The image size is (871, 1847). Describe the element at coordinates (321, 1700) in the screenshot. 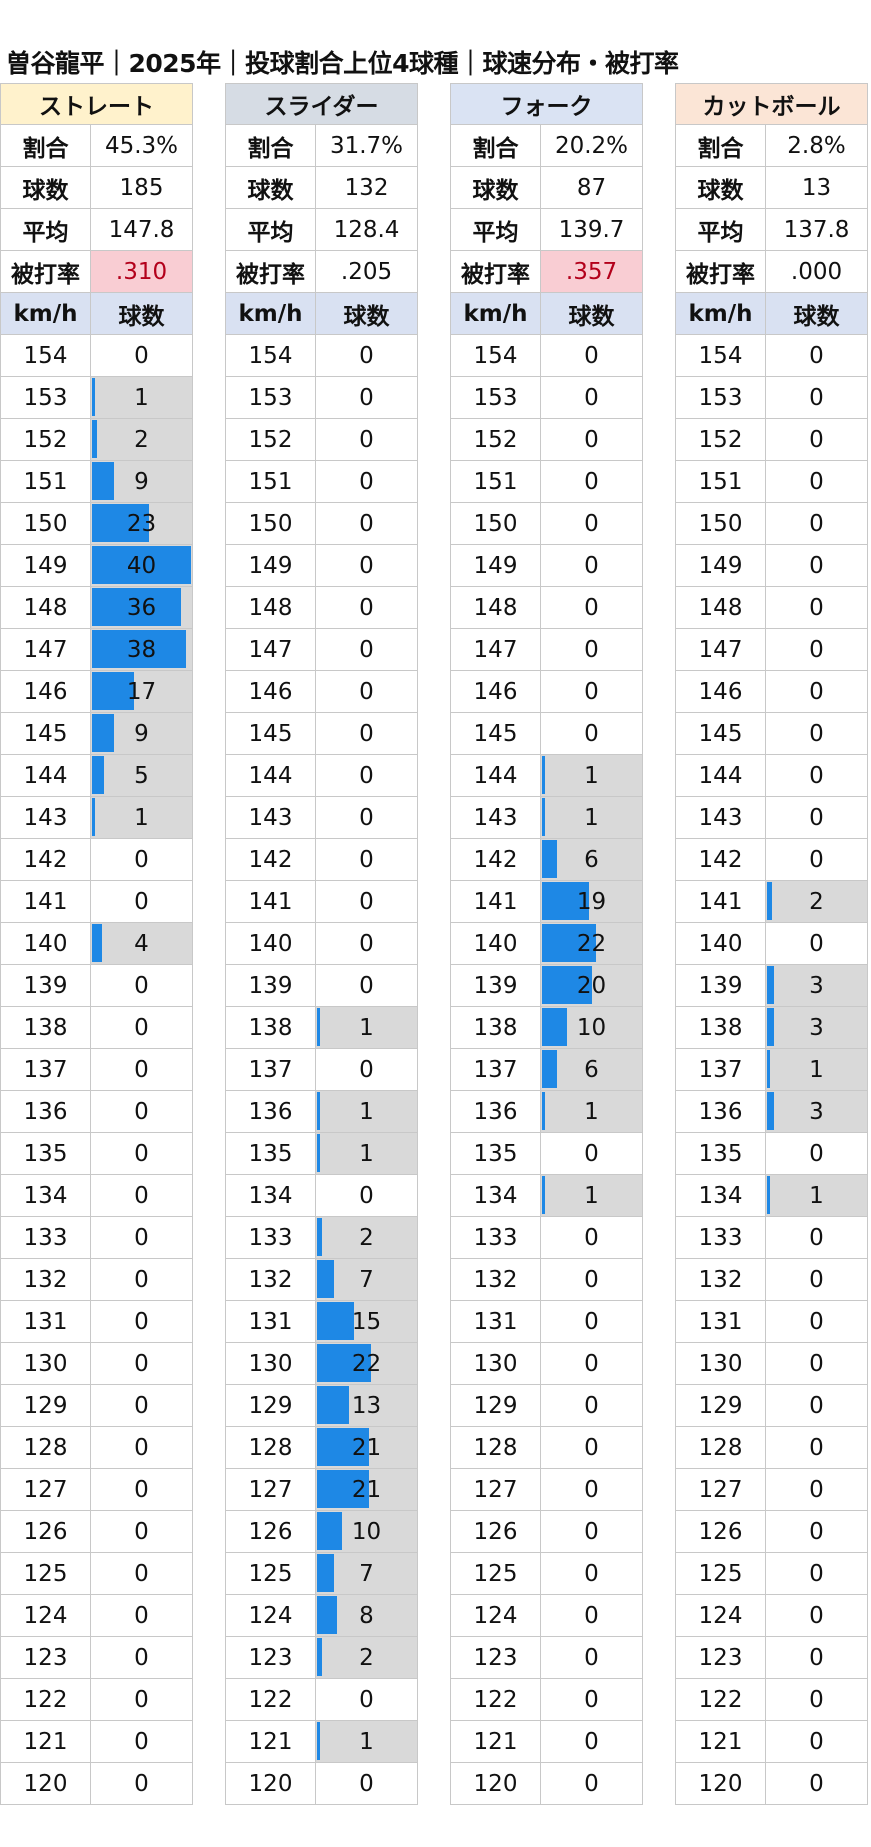

I see `speed-row: 122 0` at that location.